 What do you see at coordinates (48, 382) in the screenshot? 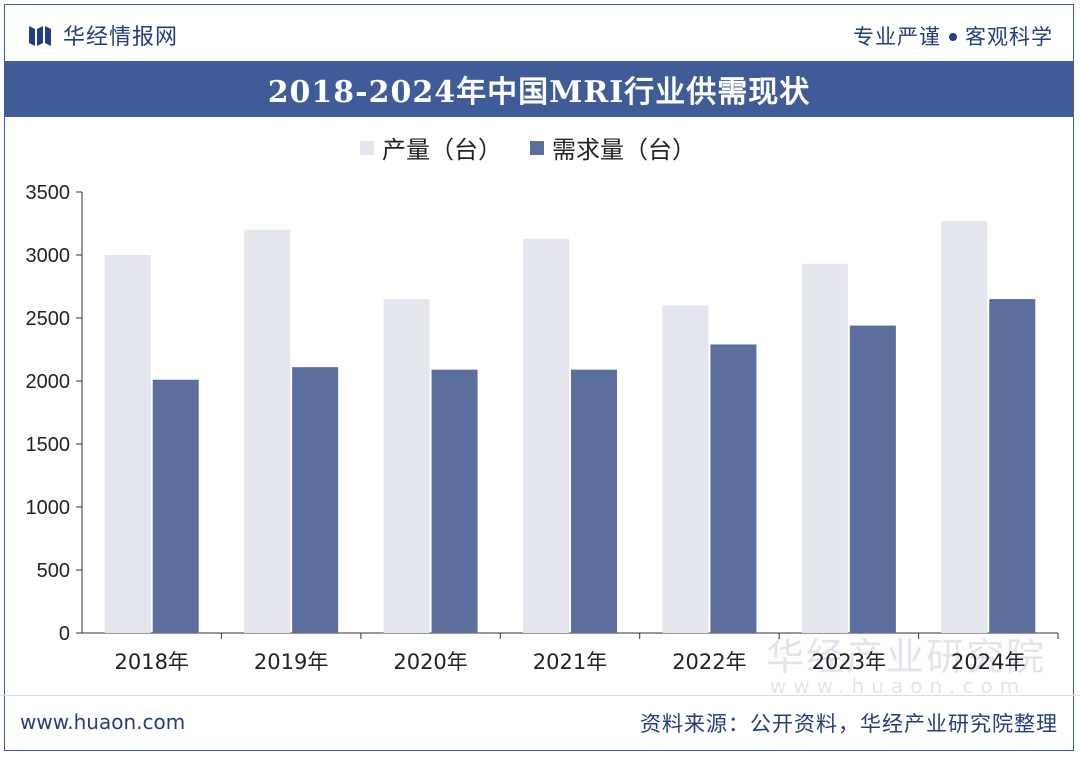
I see `y-tick-label: 2000` at bounding box center [48, 382].